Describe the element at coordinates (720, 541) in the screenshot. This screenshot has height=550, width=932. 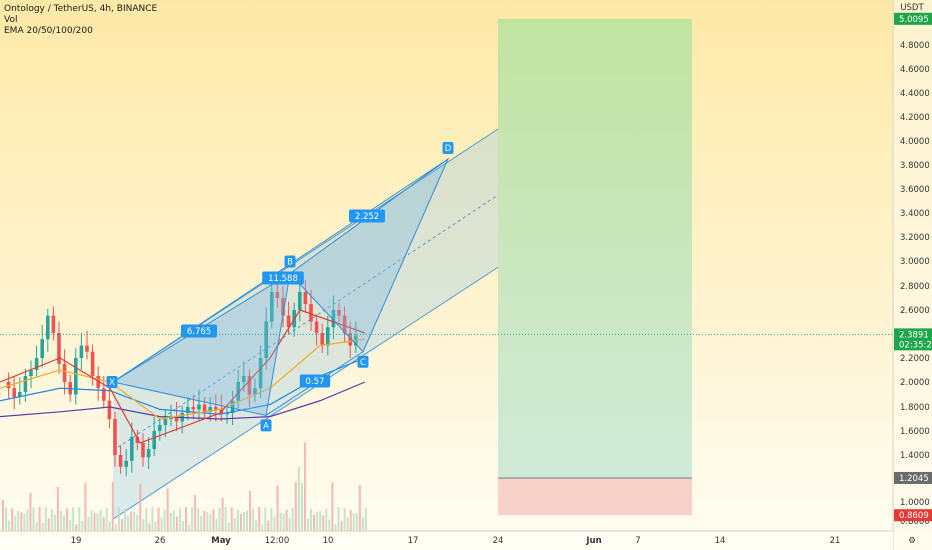
I see `time-tick-label: 14` at that location.